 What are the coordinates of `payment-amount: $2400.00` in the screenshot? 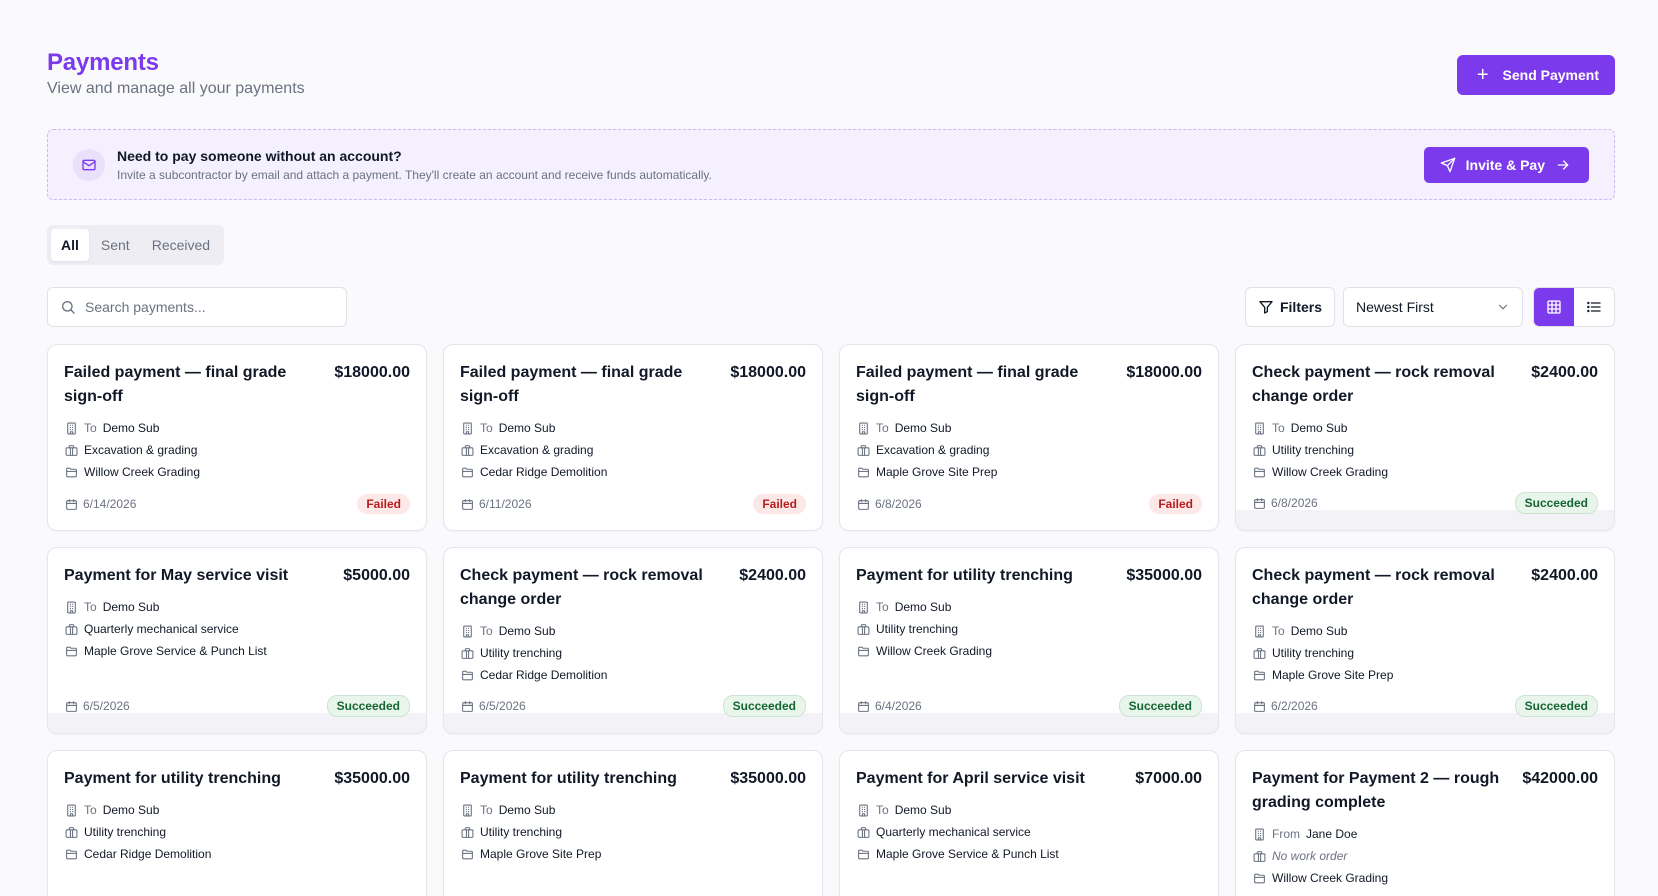 It's located at (1564, 575).